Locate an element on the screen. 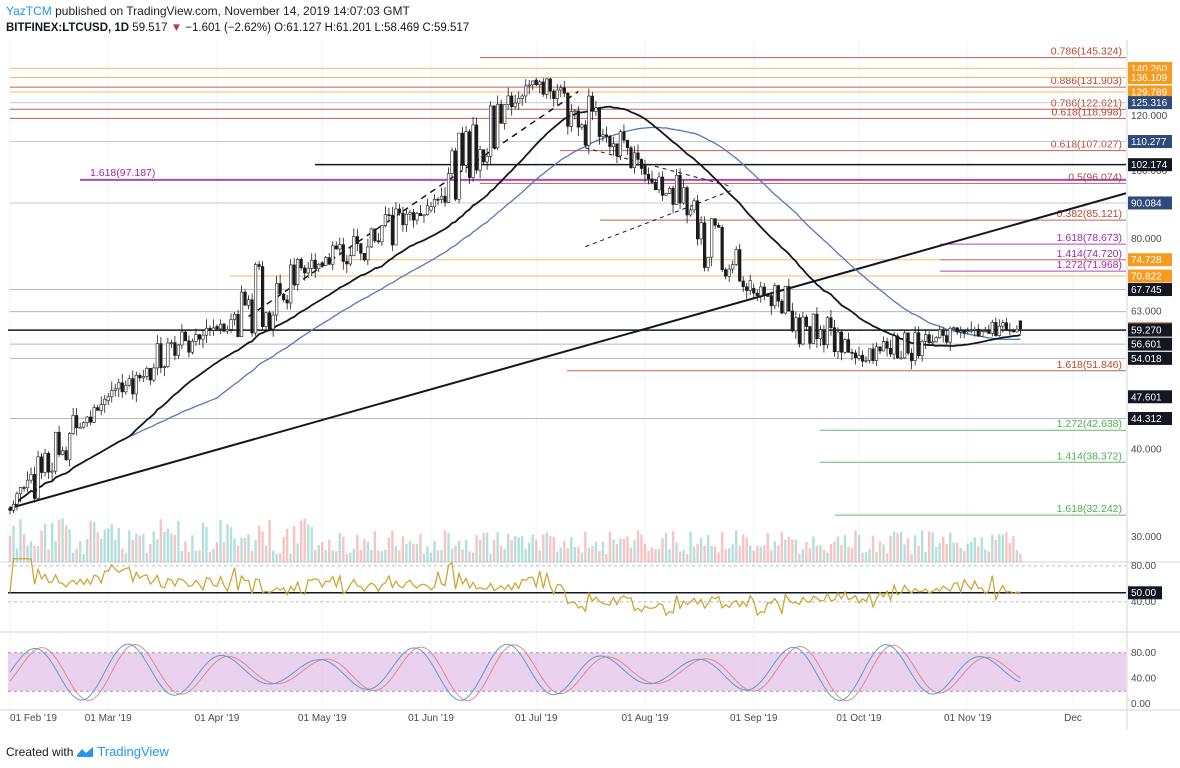 The width and height of the screenshot is (1180, 768). stoch-band is located at coordinates (567, 672).